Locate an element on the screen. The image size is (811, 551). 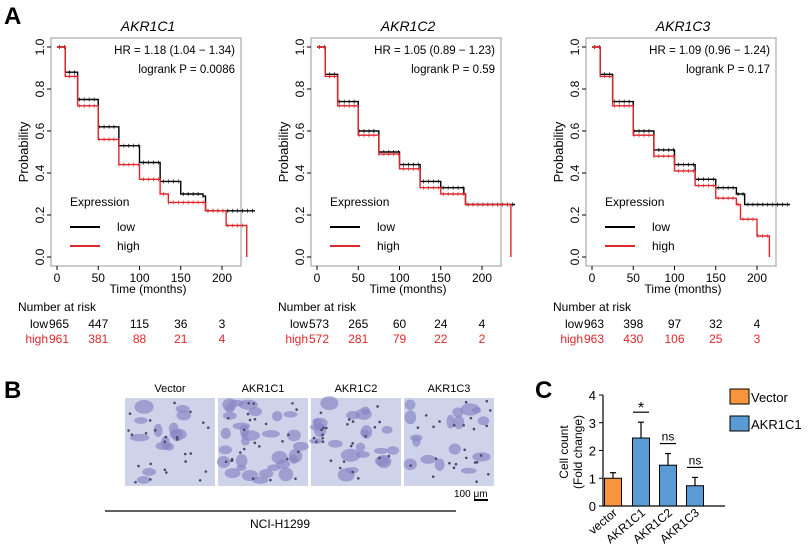
y-axis-label-line: (Fold change) is located at coordinates (578, 452).